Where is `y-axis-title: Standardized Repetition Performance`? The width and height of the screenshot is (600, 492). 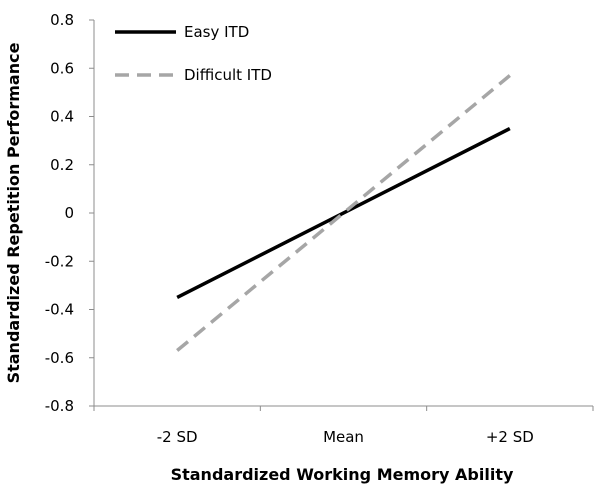 y-axis-title: Standardized Repetition Performance is located at coordinates (13, 212).